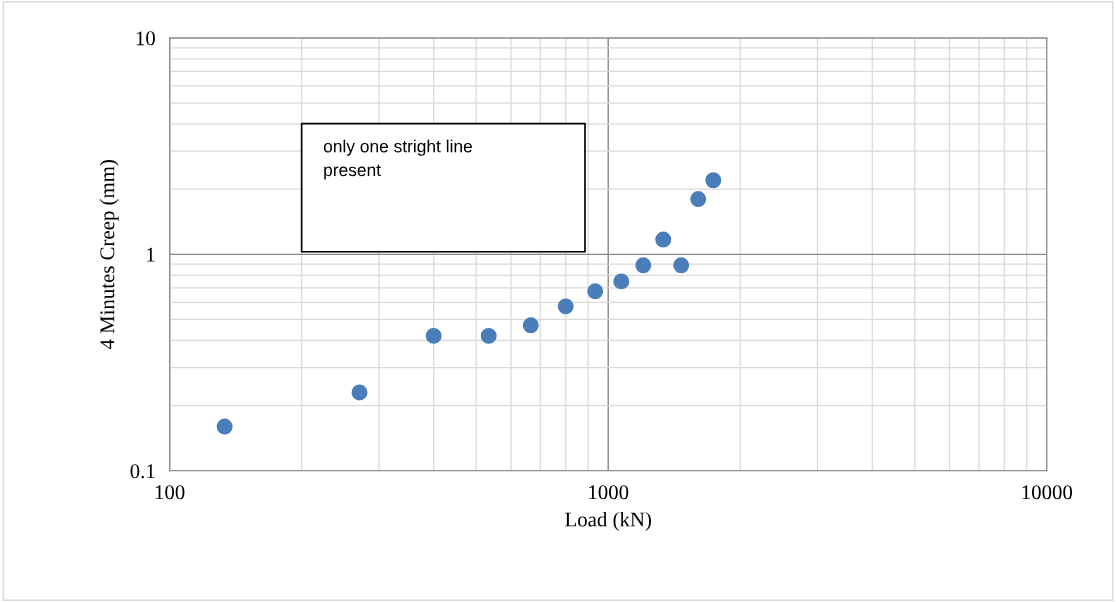 The height and width of the screenshot is (602, 1116). Describe the element at coordinates (170, 492) in the screenshot. I see `x-tick-label: 100` at that location.